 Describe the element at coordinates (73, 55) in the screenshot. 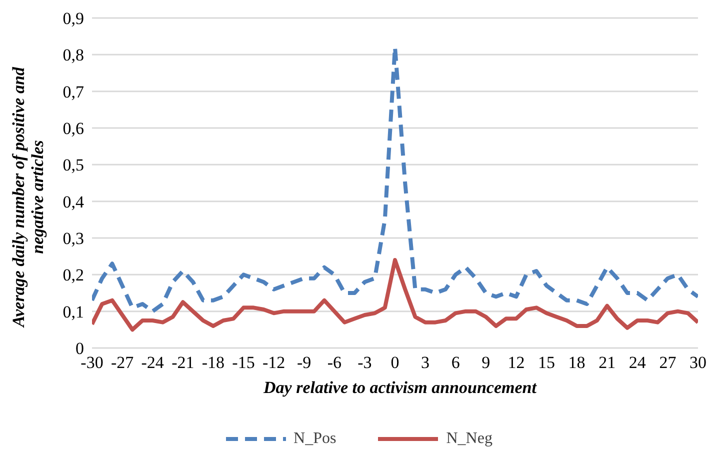

I see `y-tick-label: 0,8` at that location.